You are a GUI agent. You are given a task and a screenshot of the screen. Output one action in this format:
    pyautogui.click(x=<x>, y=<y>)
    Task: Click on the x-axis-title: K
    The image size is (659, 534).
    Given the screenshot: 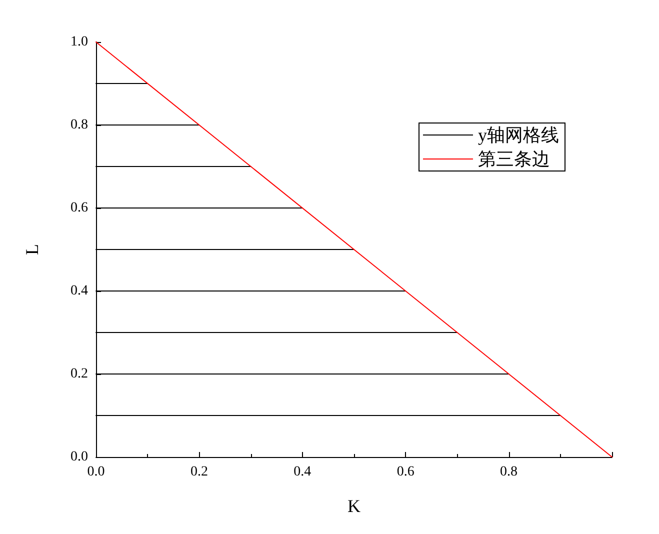 What is the action you would take?
    pyautogui.click(x=354, y=506)
    